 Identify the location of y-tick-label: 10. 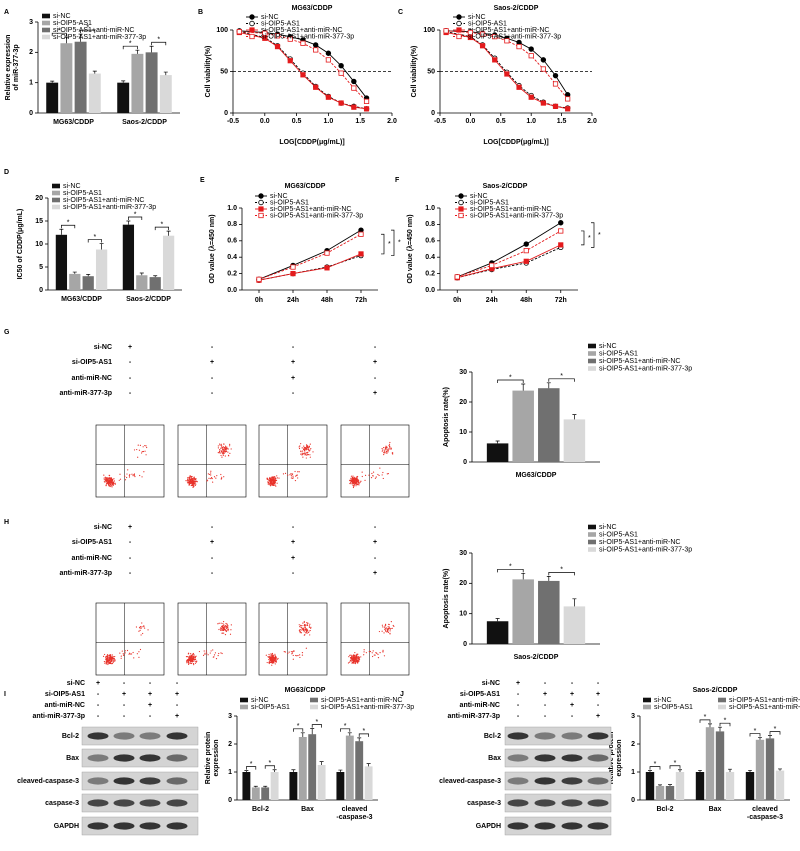
(463, 614).